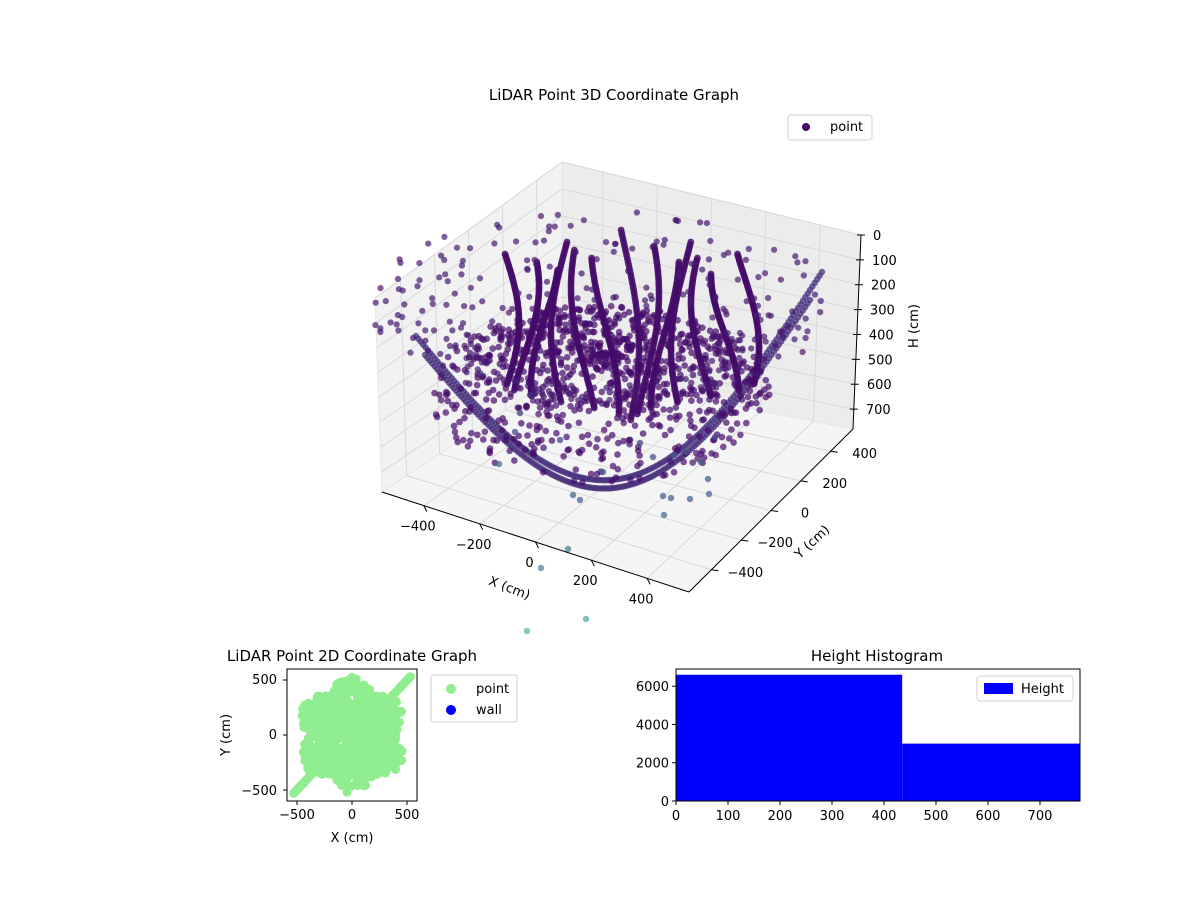 This screenshot has width=1200, height=900. I want to click on legend-marker-point, so click(806, 127).